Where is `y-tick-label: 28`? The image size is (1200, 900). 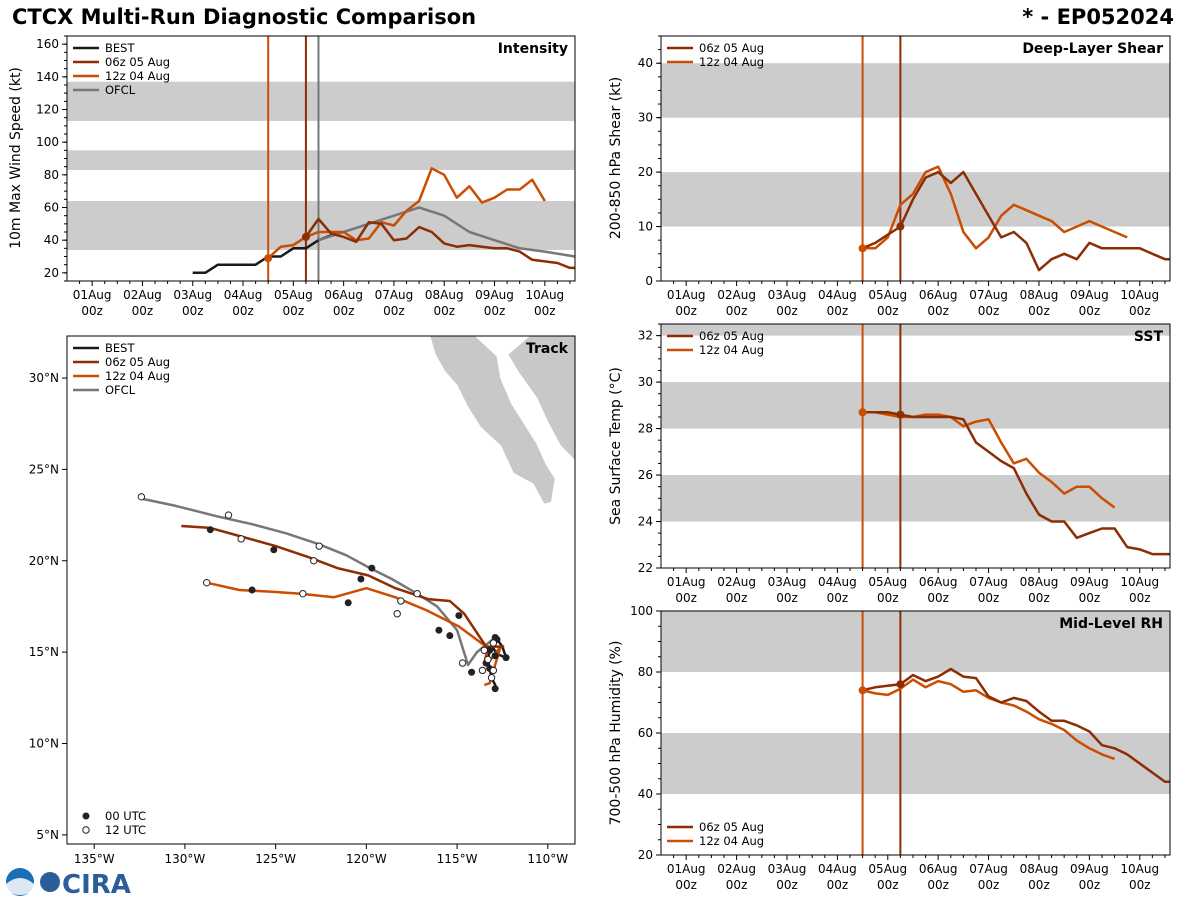 y-tick-label: 28 is located at coordinates (645, 429).